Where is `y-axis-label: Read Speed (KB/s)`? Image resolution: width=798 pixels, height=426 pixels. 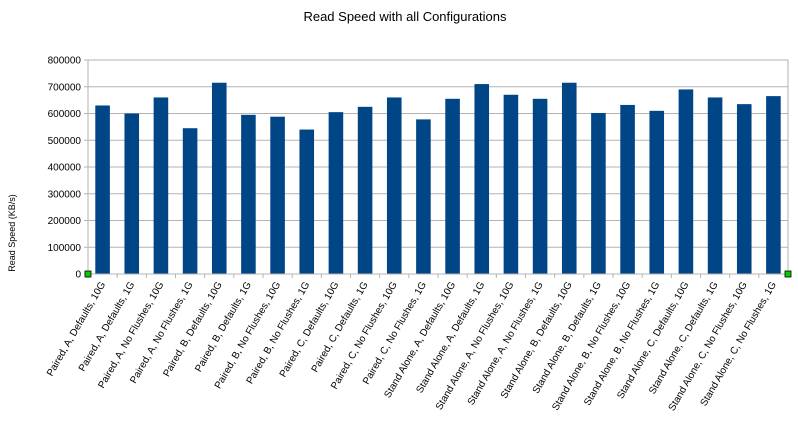
y-axis-label: Read Speed (KB/s) is located at coordinates (12, 233).